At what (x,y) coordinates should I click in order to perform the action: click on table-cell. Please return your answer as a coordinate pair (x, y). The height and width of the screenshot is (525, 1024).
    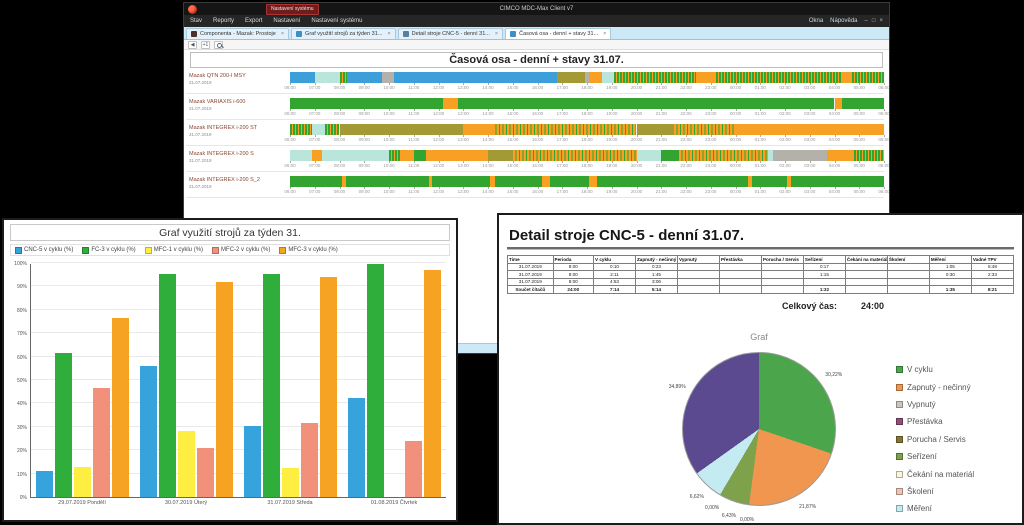
    Looking at the image, I should click on (950, 281).